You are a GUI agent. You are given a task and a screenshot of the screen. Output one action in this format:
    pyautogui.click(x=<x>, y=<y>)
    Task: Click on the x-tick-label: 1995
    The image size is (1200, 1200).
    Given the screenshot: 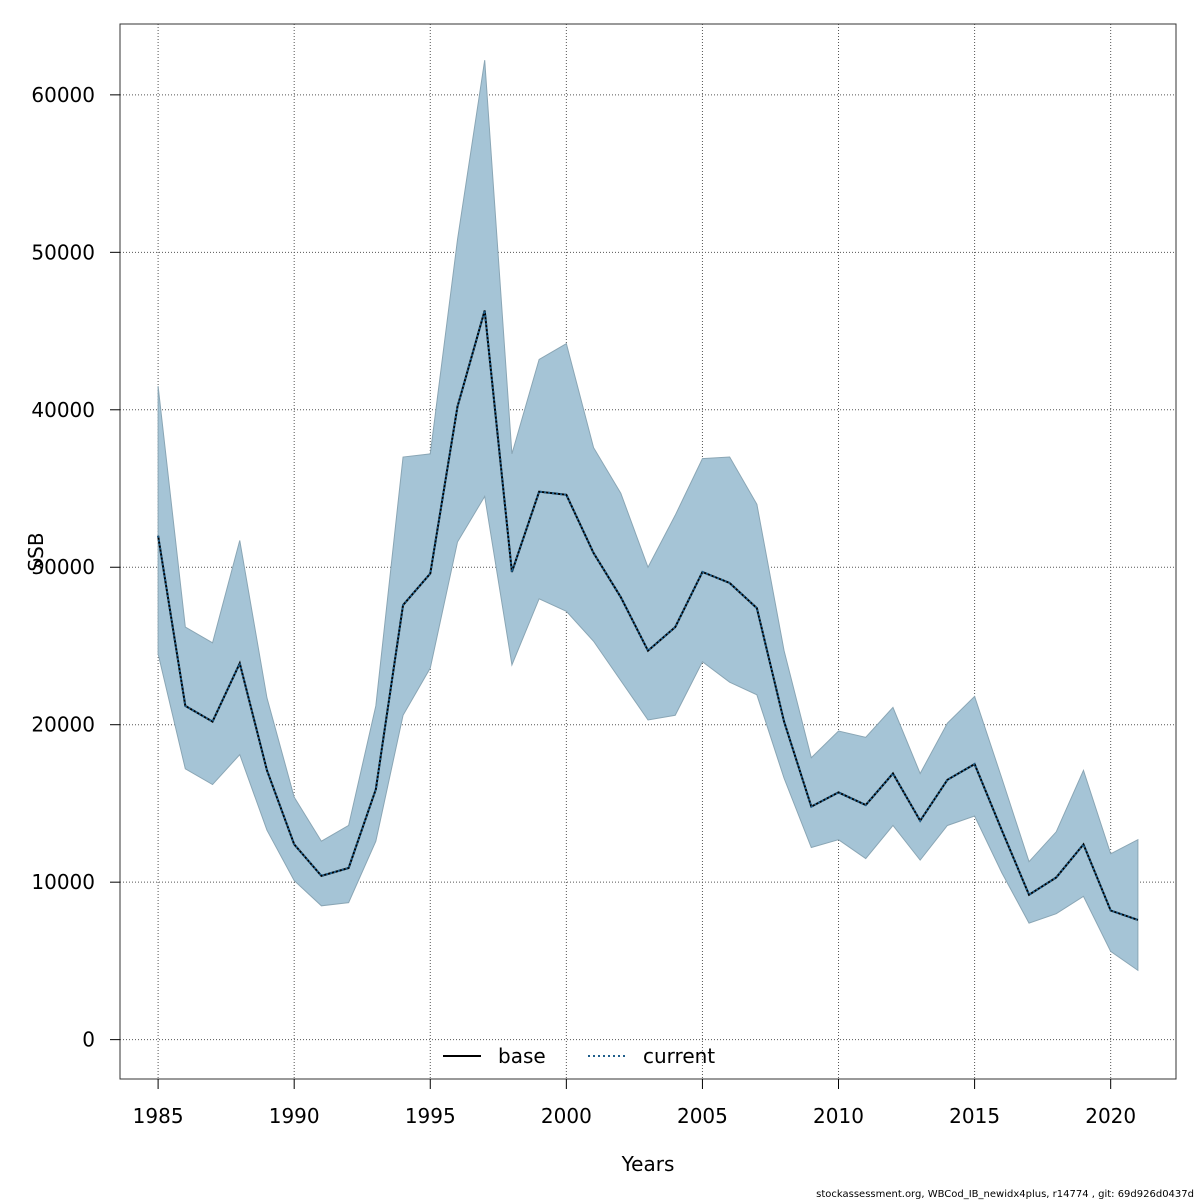 What is the action you would take?
    pyautogui.click(x=430, y=1116)
    